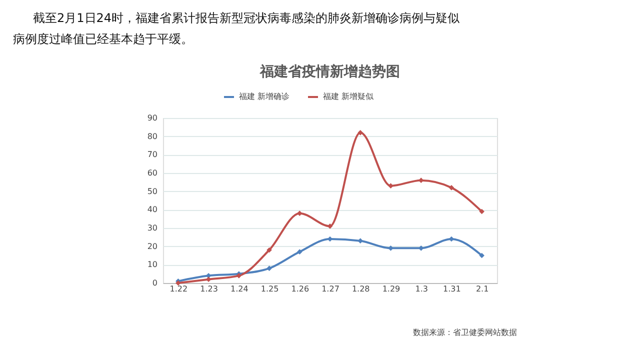  What do you see at coordinates (391, 289) in the screenshot?
I see `x-tick-label: 1.29` at bounding box center [391, 289].